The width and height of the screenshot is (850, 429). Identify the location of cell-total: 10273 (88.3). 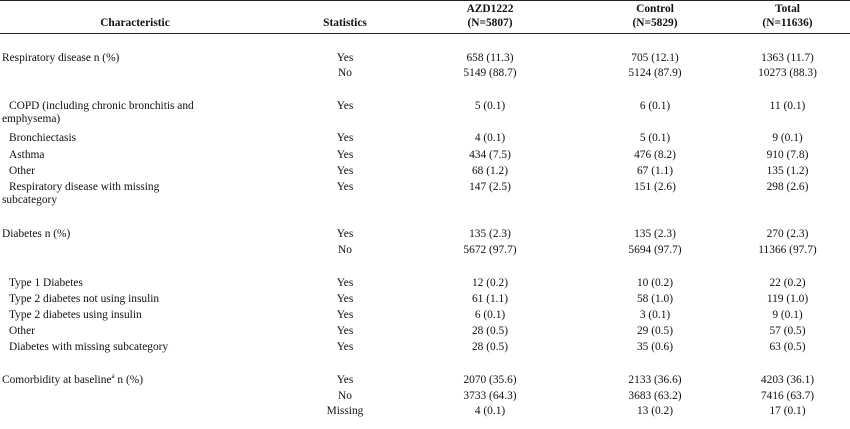
(787, 73).